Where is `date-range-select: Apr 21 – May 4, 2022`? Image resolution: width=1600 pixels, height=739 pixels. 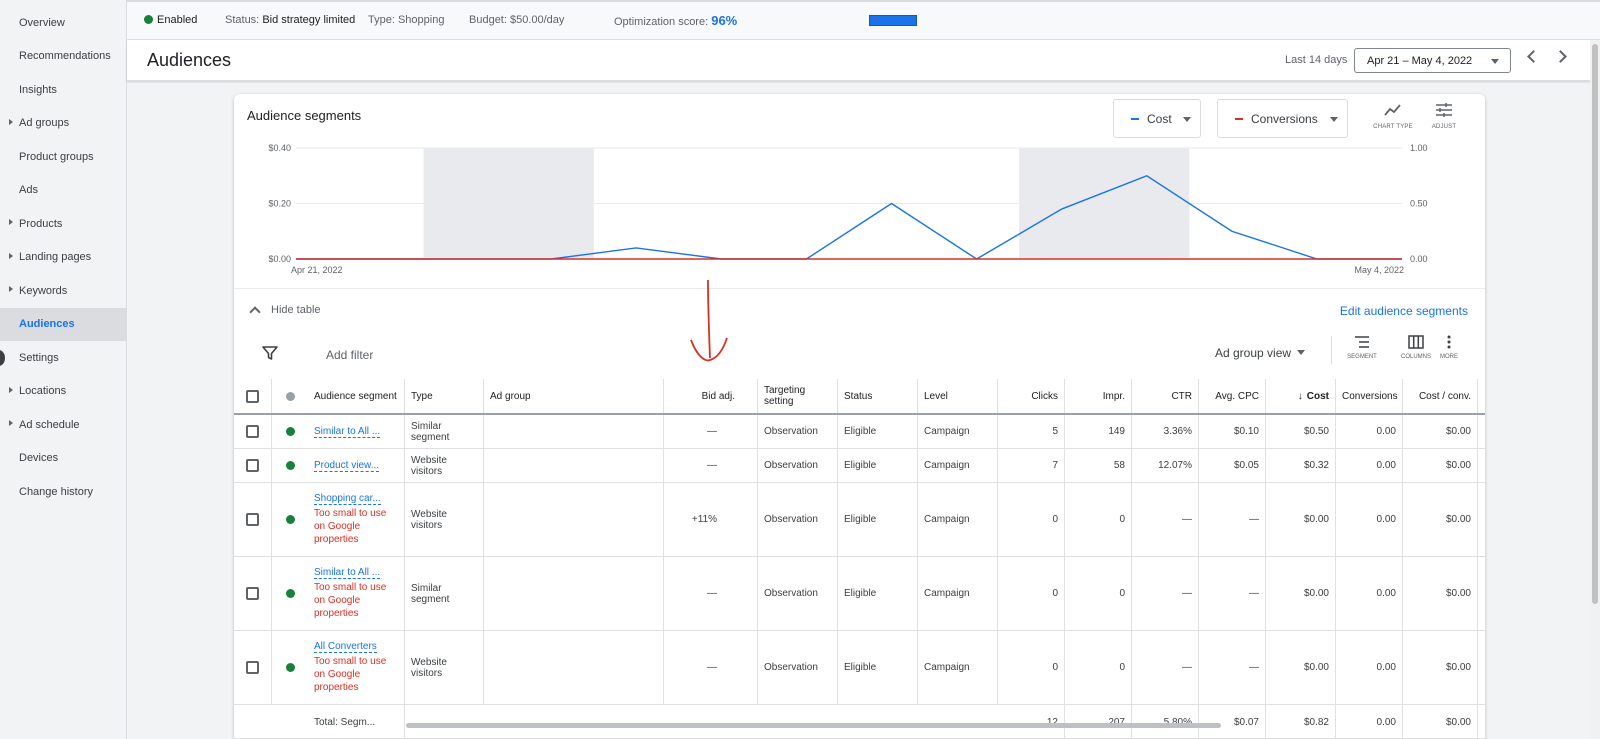
date-range-select: Apr 21 – May 4, 2022 is located at coordinates (1432, 60).